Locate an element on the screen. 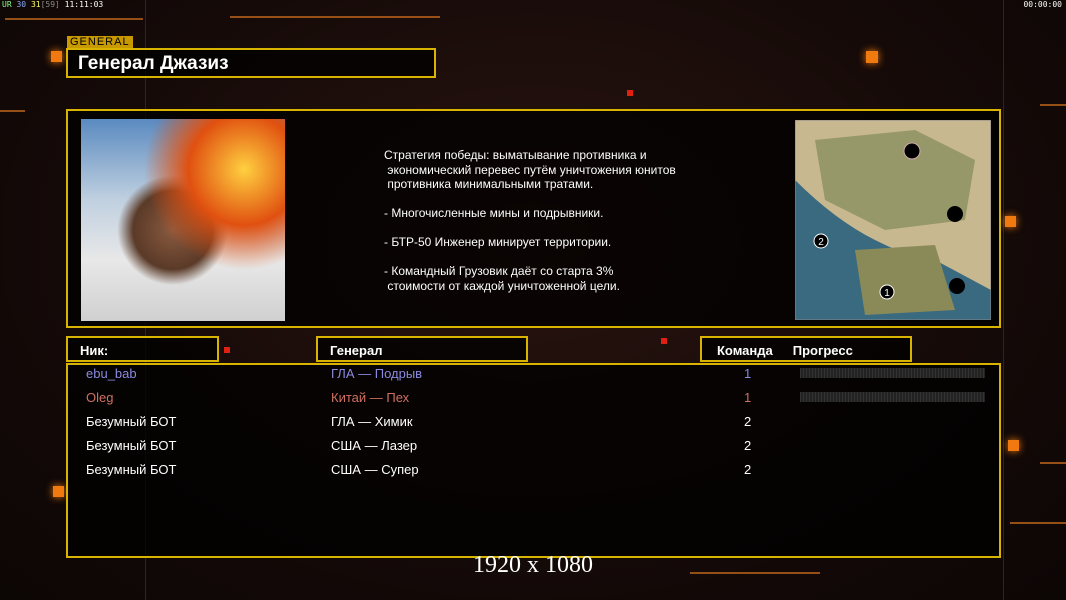  header-team-progress: Команда Прогресс is located at coordinates (806, 349).